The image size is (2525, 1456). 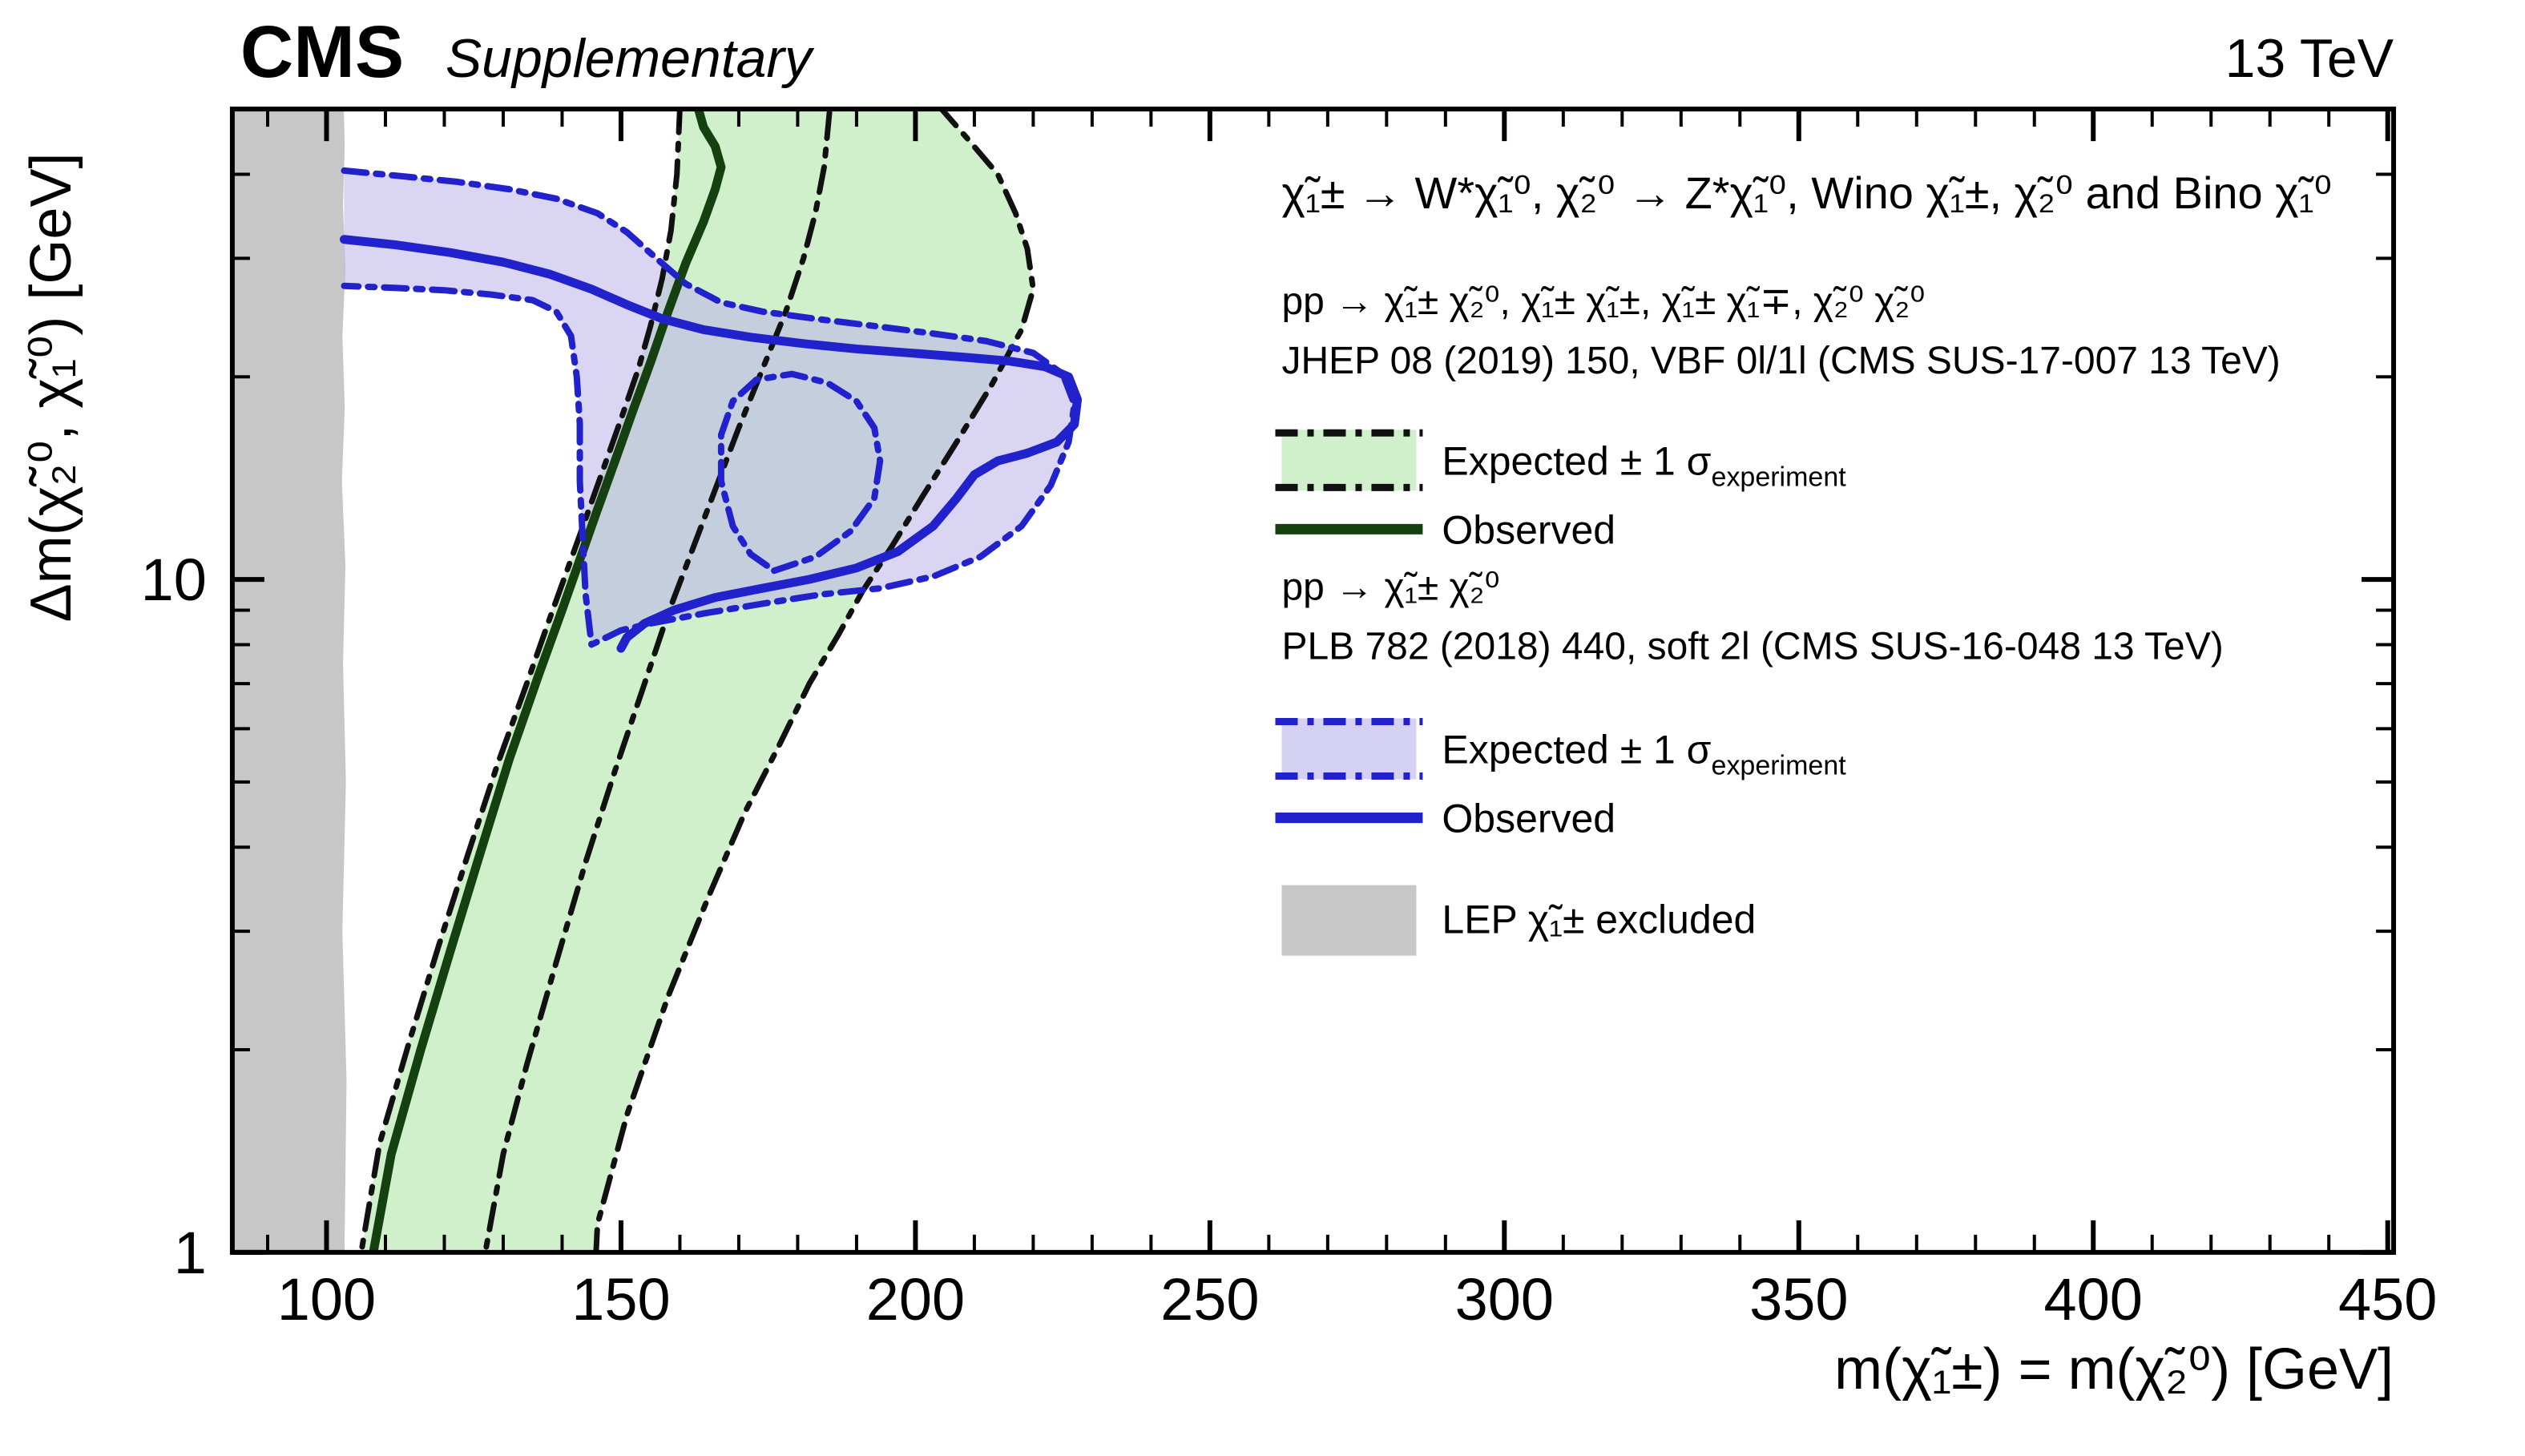 What do you see at coordinates (630, 59) in the screenshot?
I see `supplementary-label: Supplementary` at bounding box center [630, 59].